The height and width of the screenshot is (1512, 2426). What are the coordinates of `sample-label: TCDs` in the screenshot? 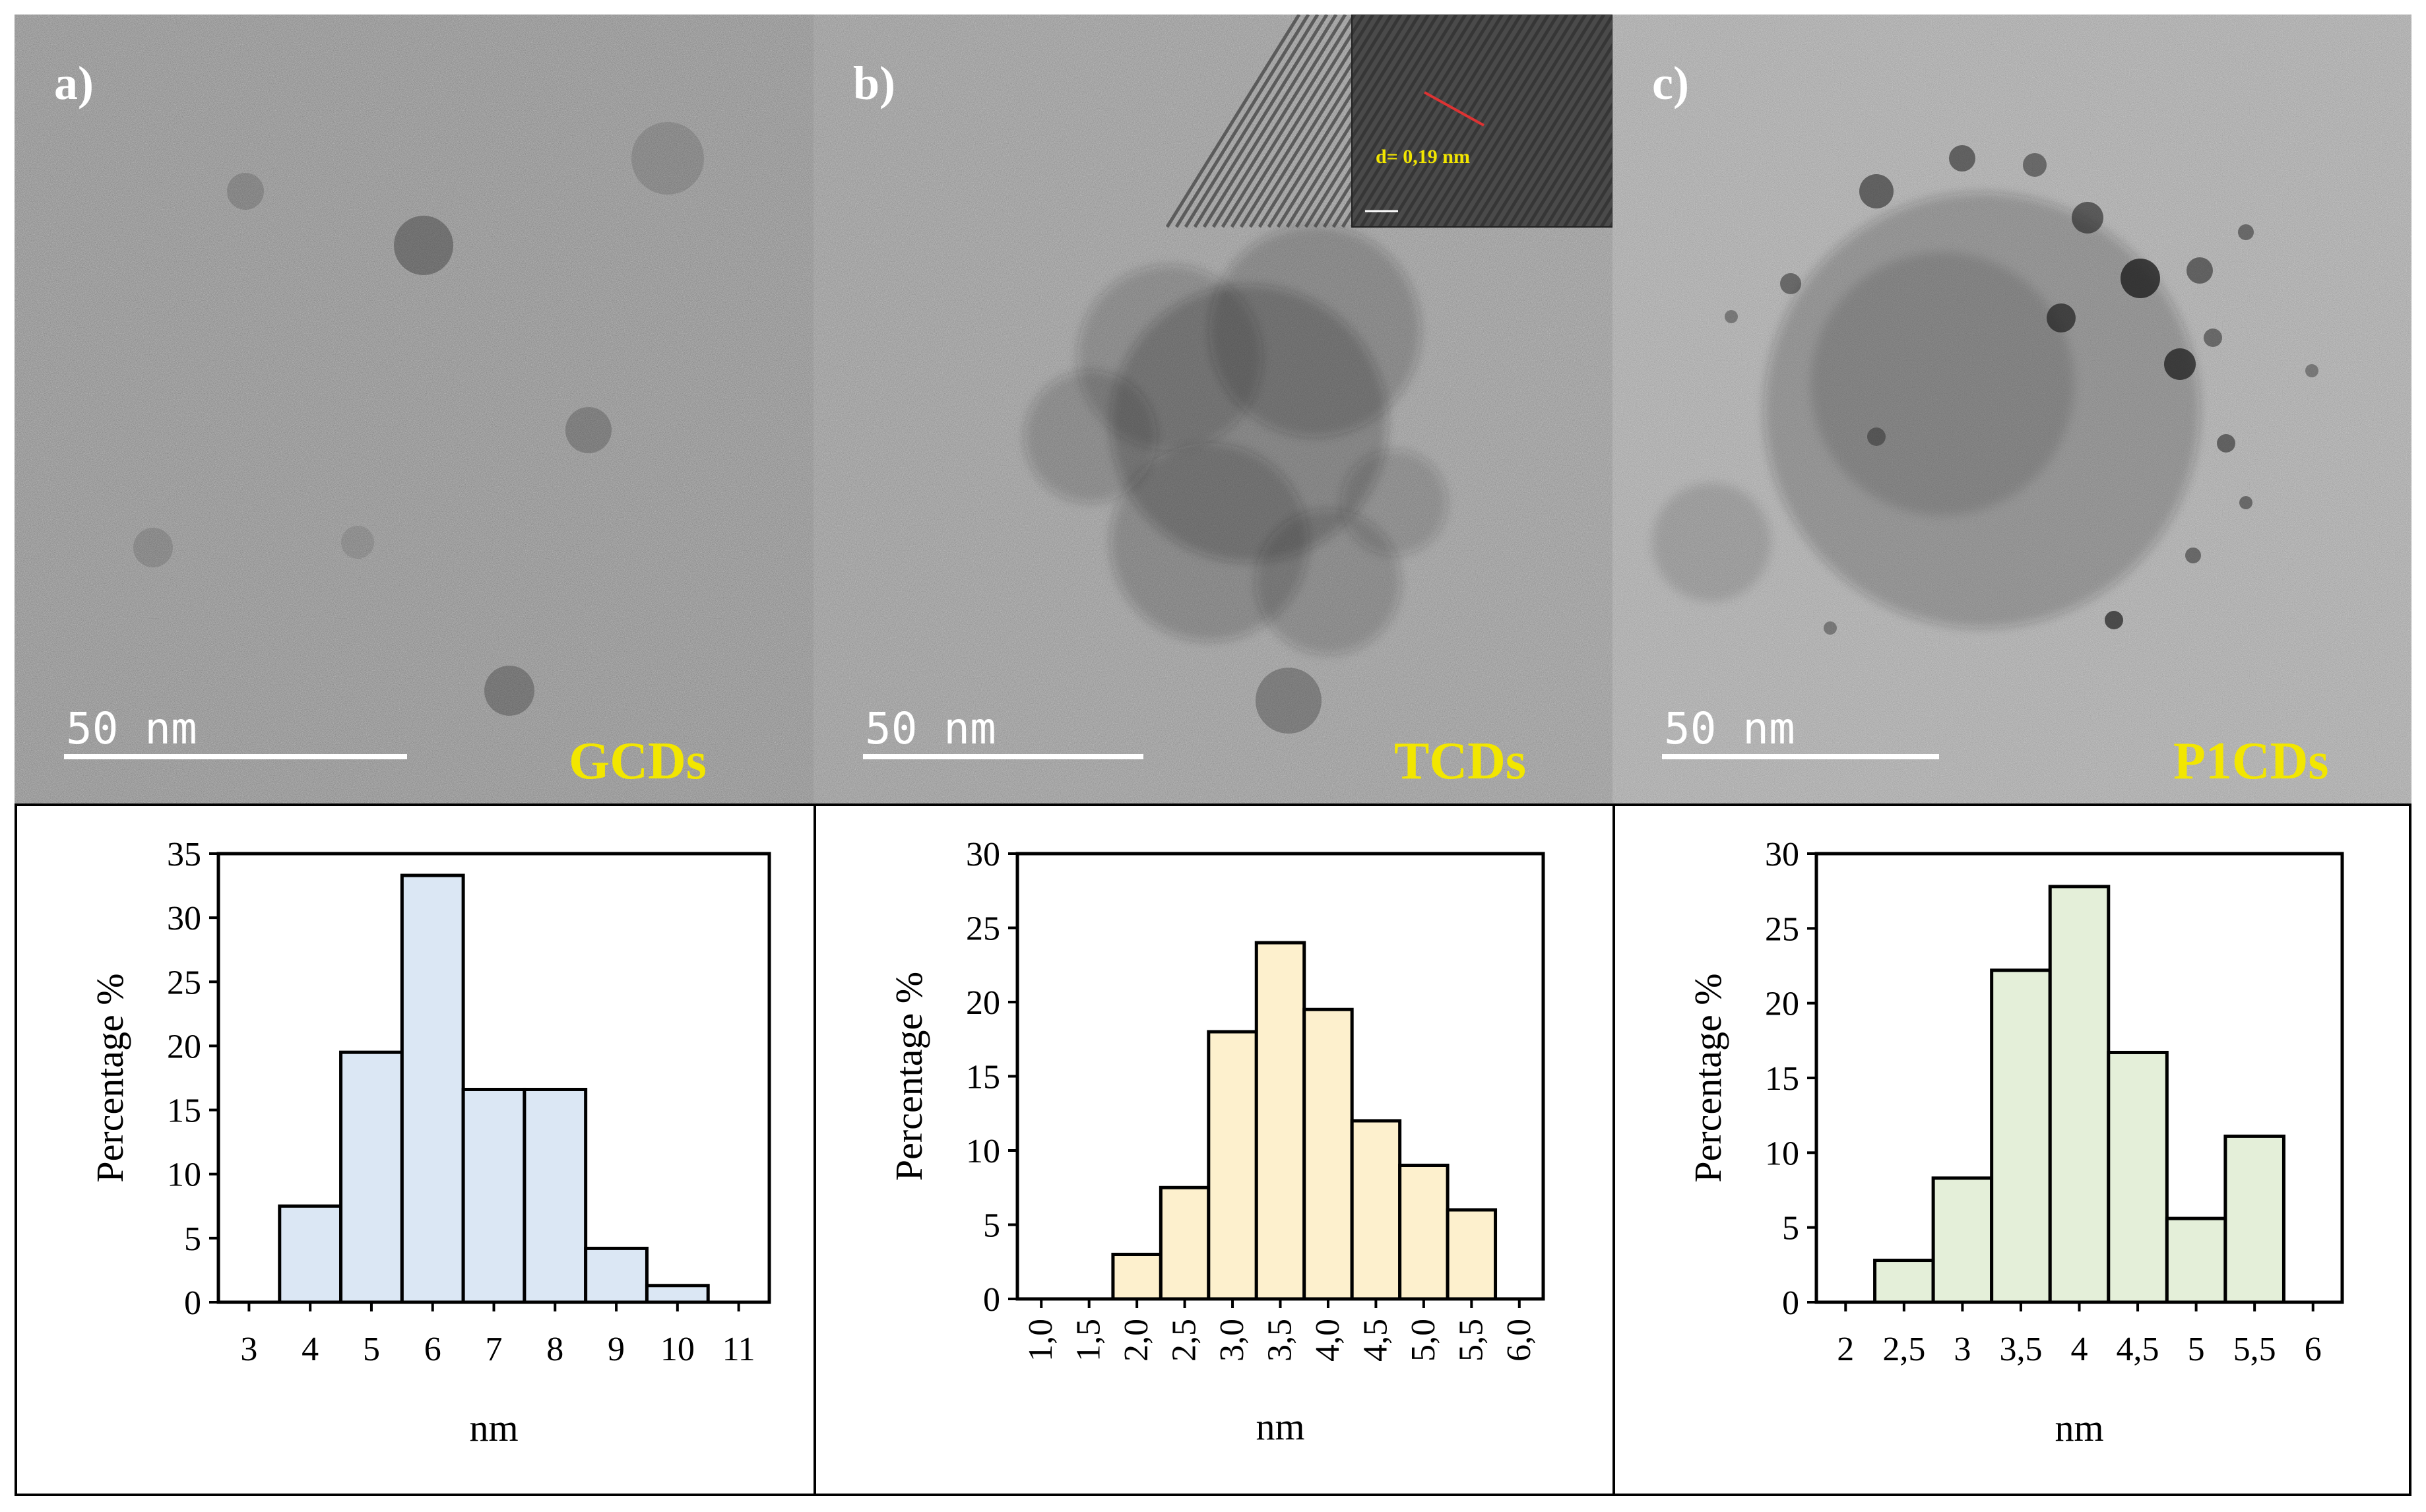 It's located at (1460, 761).